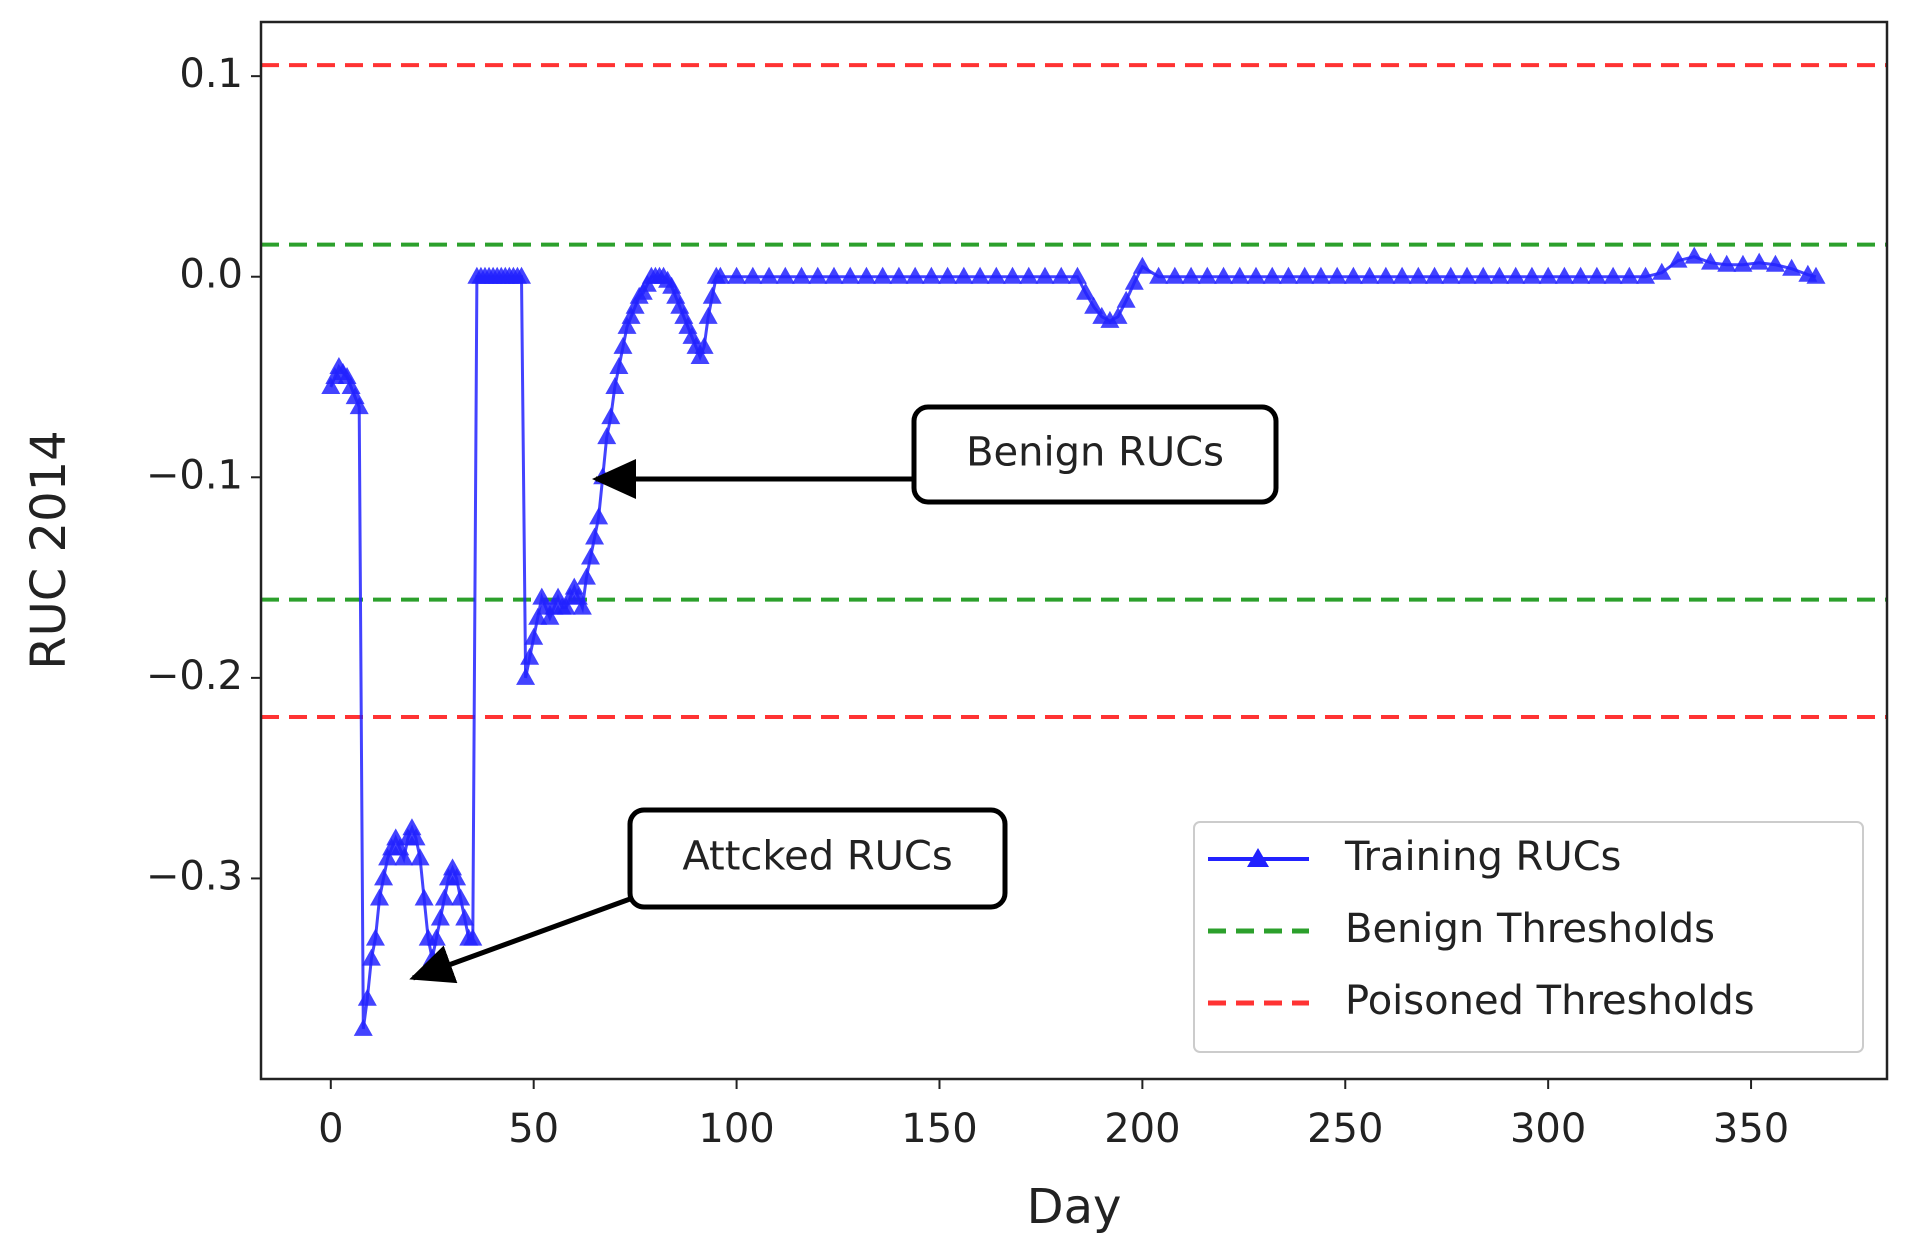 This screenshot has height=1251, width=1918. What do you see at coordinates (1530, 929) in the screenshot?
I see `legend-label: Benign Thresholds` at bounding box center [1530, 929].